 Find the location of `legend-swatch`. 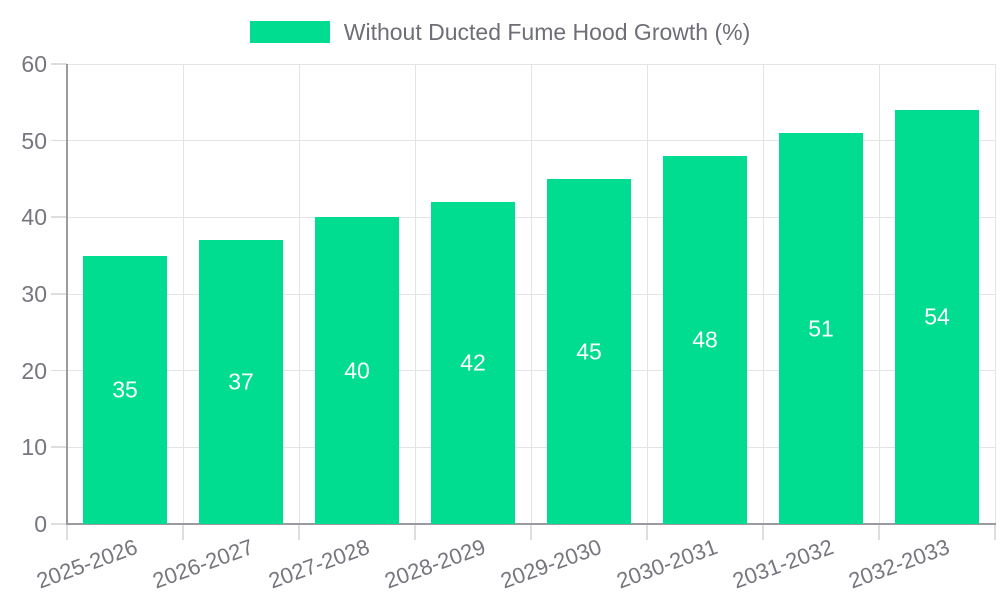

legend-swatch is located at coordinates (289, 32).